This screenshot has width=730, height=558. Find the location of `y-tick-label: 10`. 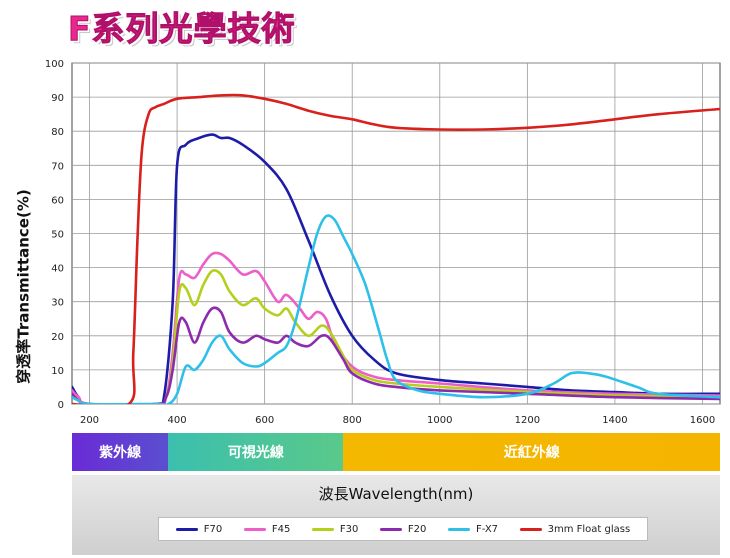

y-tick-label: 10 is located at coordinates (57, 371).